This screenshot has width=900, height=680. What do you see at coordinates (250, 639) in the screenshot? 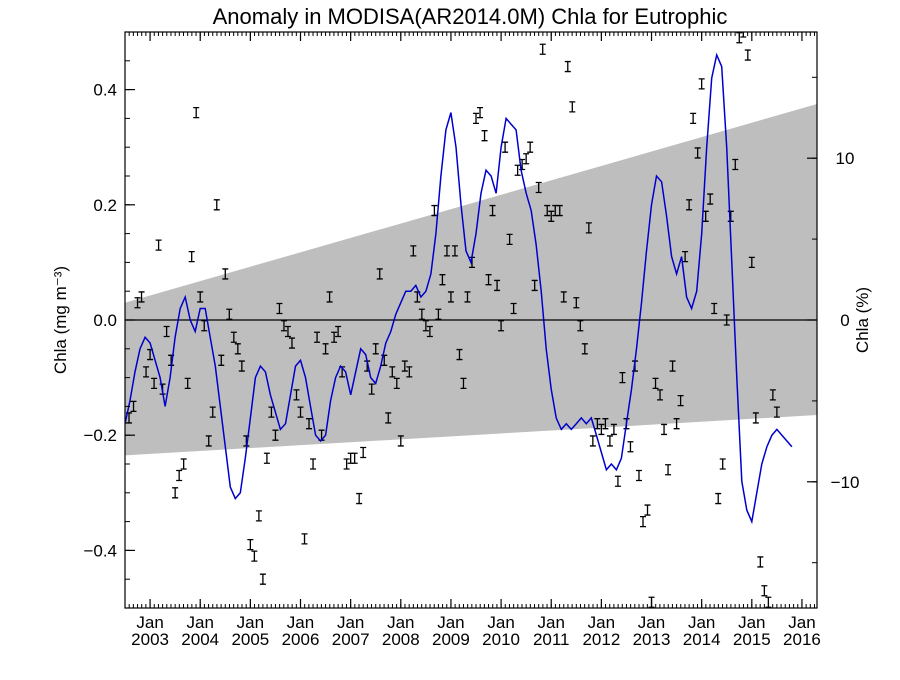
I see `x-tick-label-year: 2005` at bounding box center [250, 639].